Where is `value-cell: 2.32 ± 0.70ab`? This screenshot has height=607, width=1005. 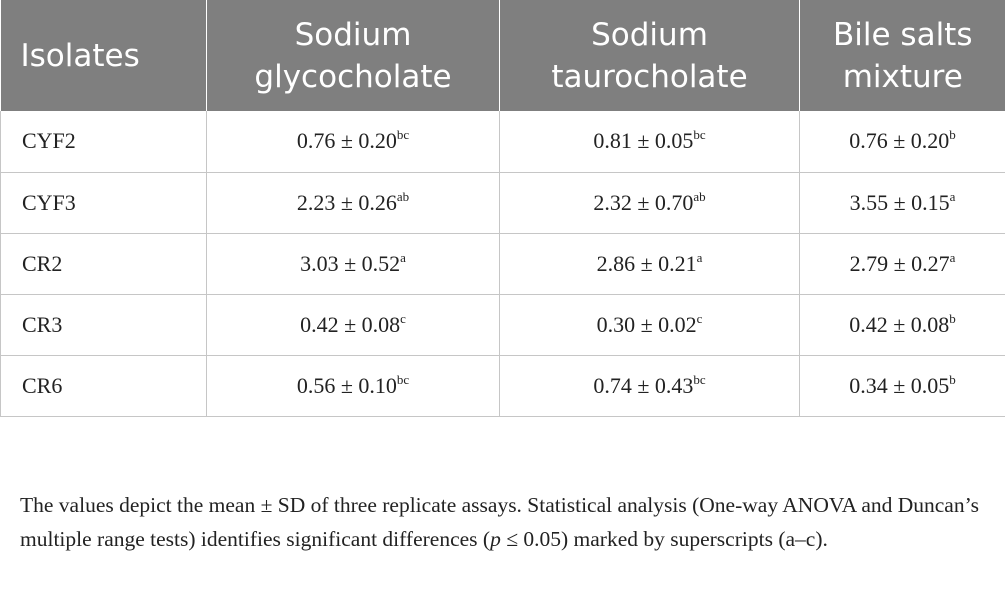
value-cell: 2.32 ± 0.70ab is located at coordinates (649, 203).